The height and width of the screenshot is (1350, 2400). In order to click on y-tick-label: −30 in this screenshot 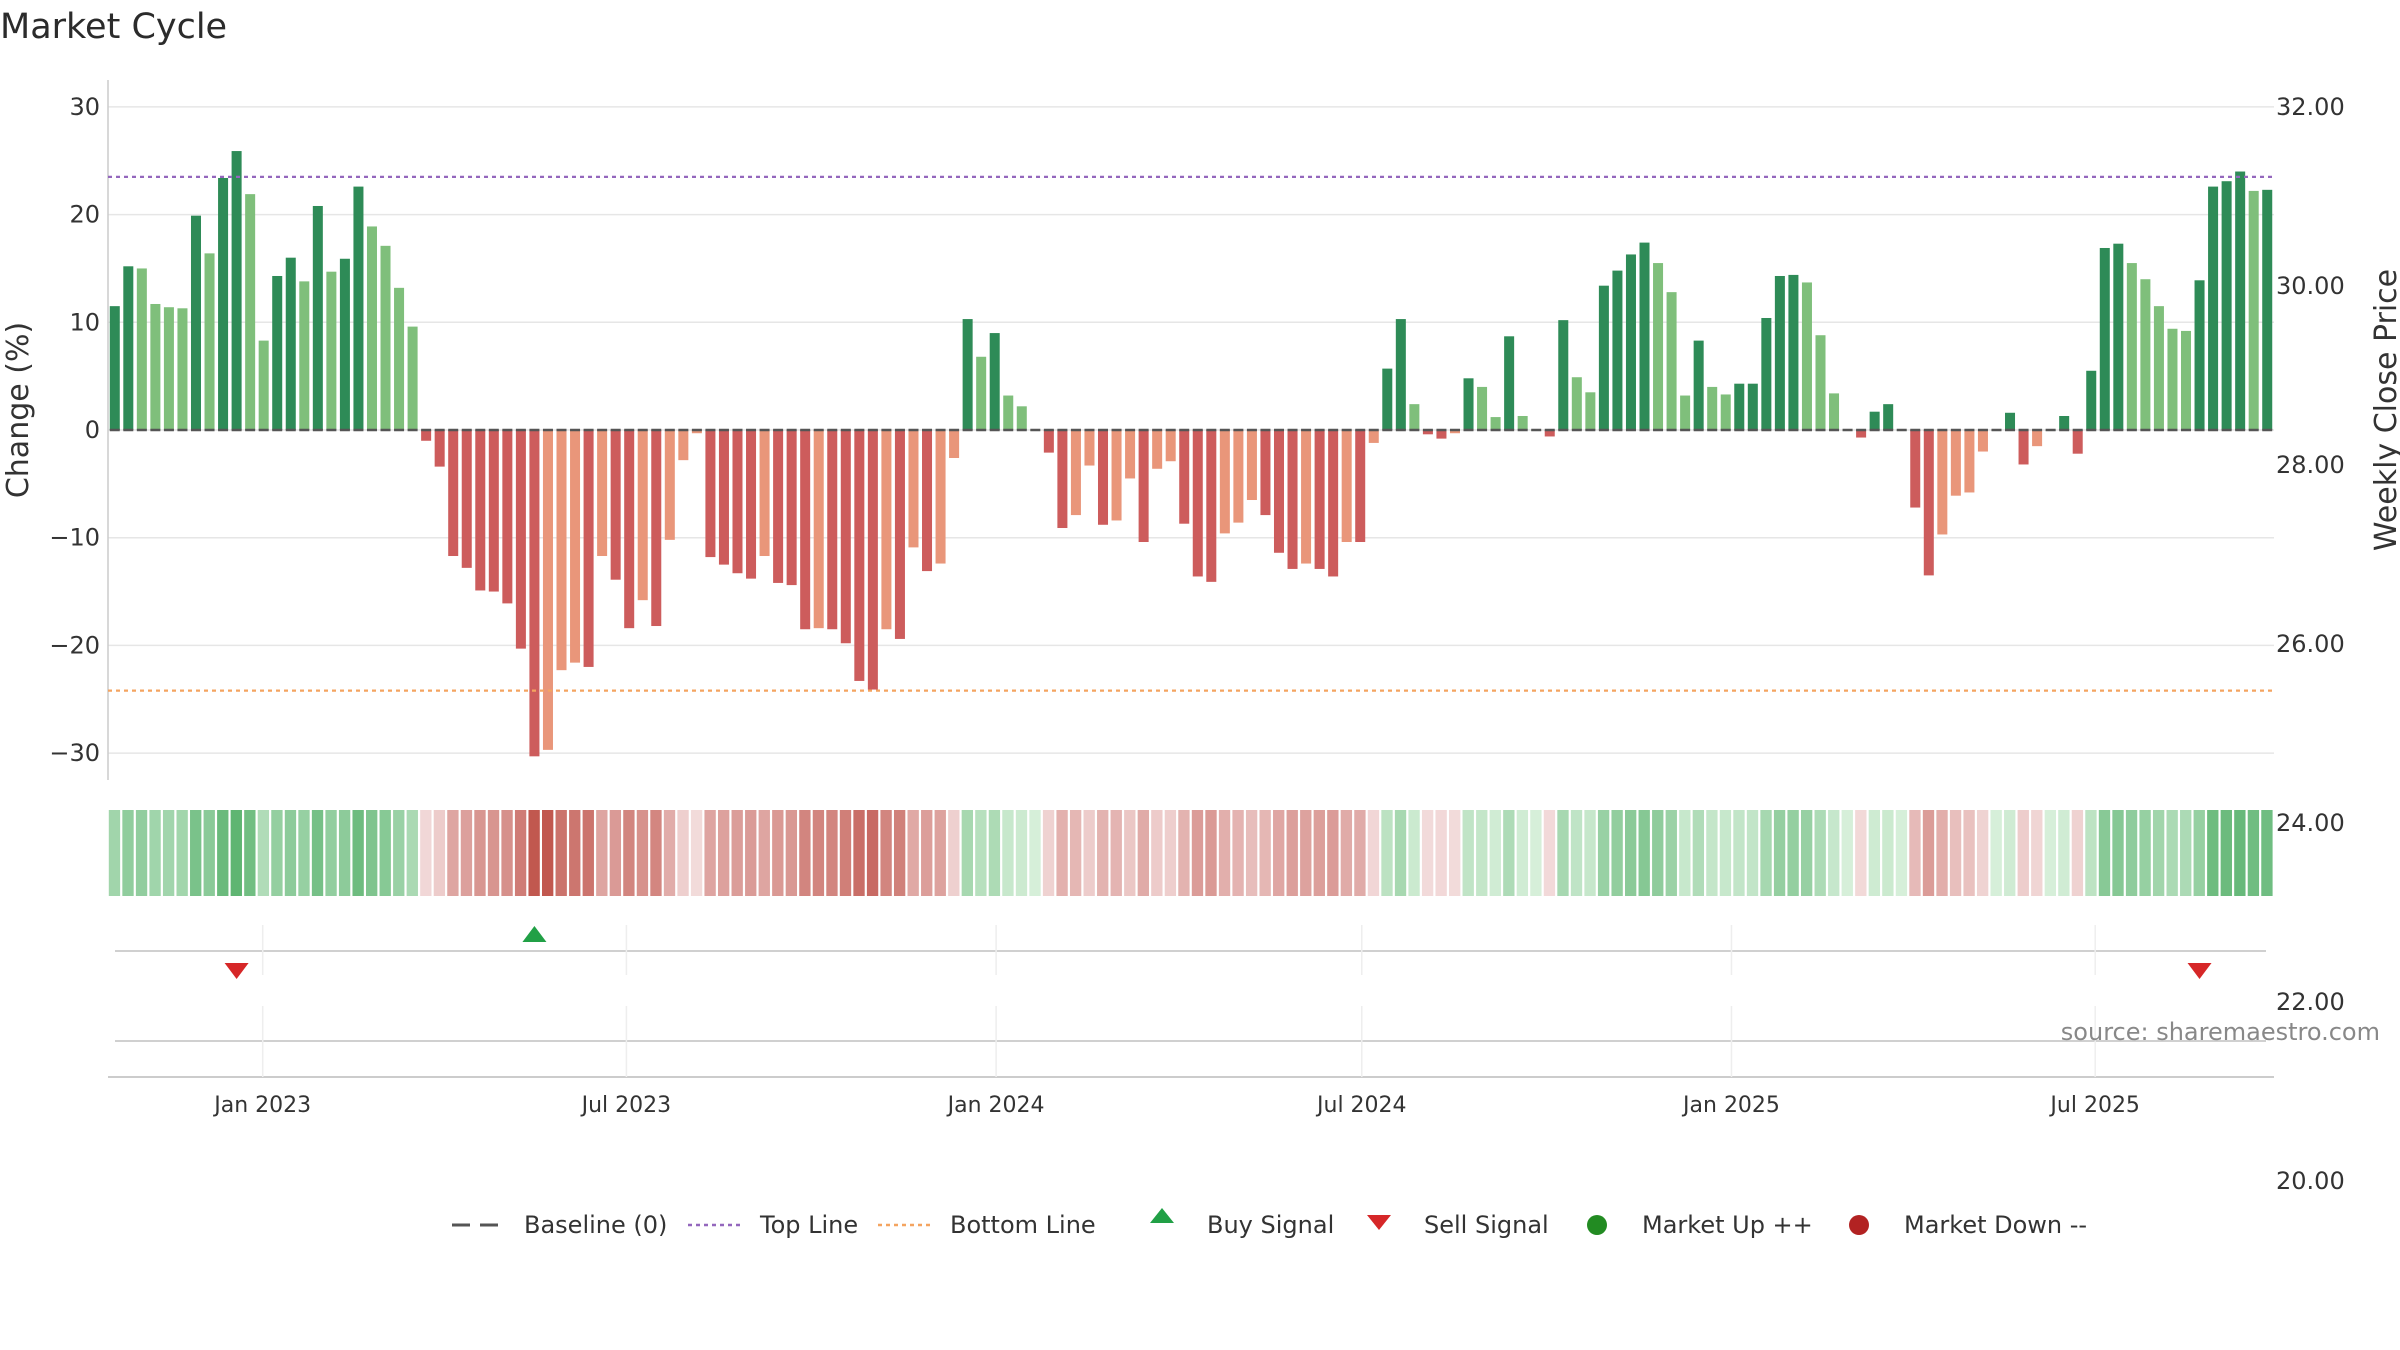, I will do `click(74, 753)`.